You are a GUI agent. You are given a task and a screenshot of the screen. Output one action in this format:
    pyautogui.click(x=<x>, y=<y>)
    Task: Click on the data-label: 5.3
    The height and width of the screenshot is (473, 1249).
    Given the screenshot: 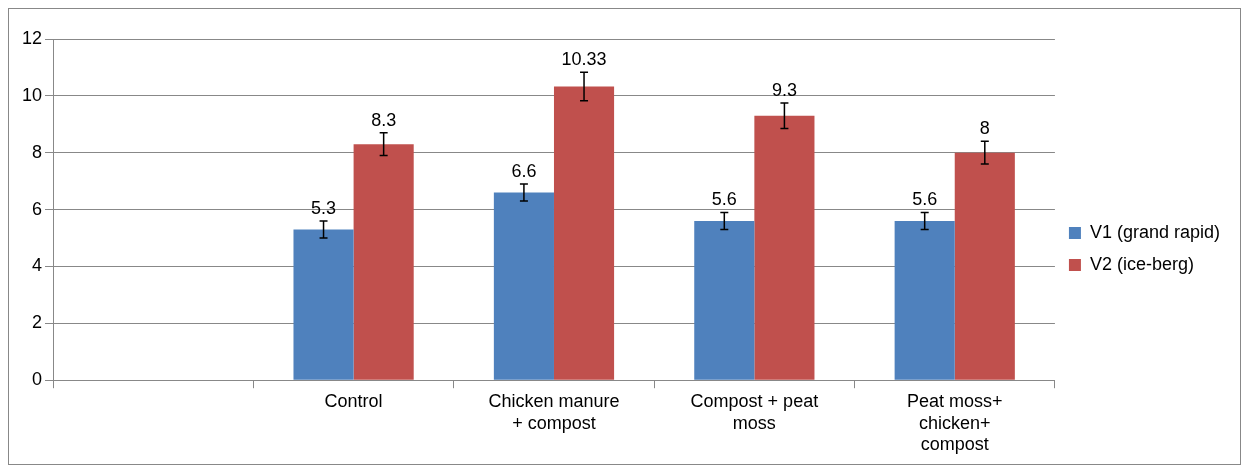 What is the action you would take?
    pyautogui.click(x=324, y=207)
    